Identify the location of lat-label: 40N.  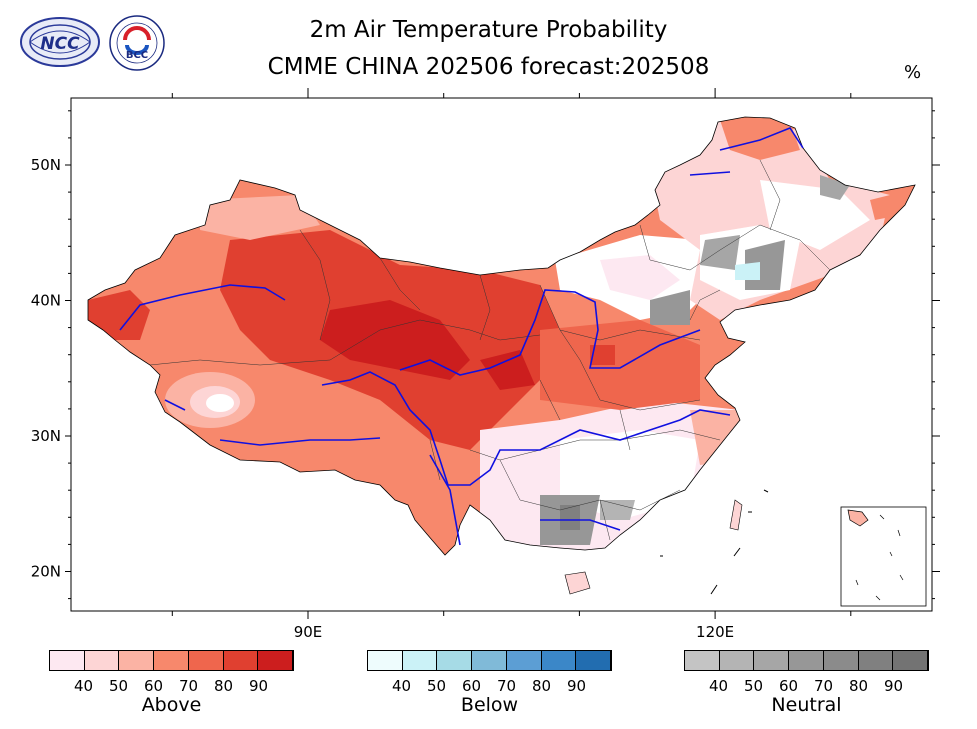
(46, 301).